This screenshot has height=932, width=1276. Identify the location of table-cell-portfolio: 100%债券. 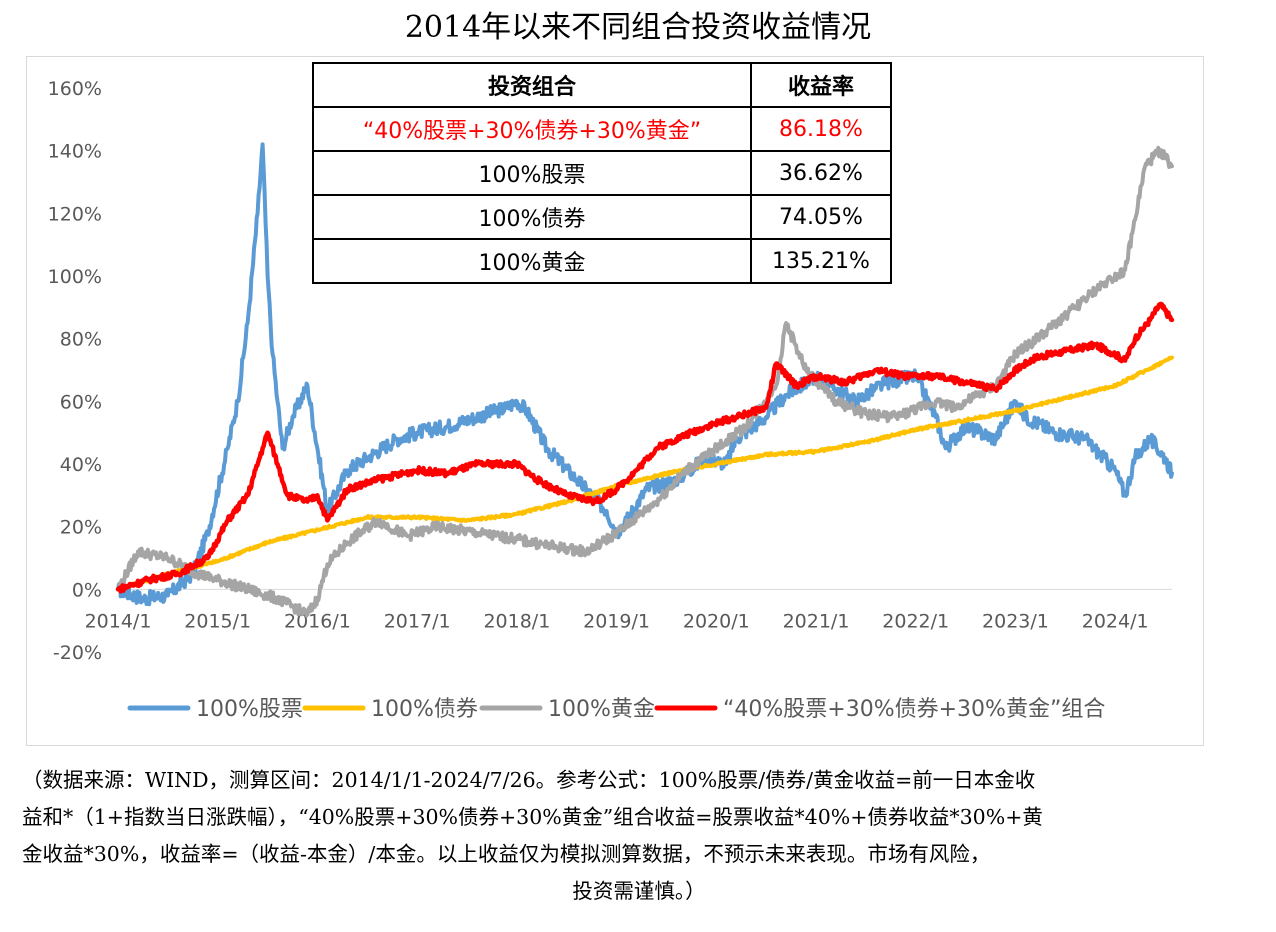
(532, 217).